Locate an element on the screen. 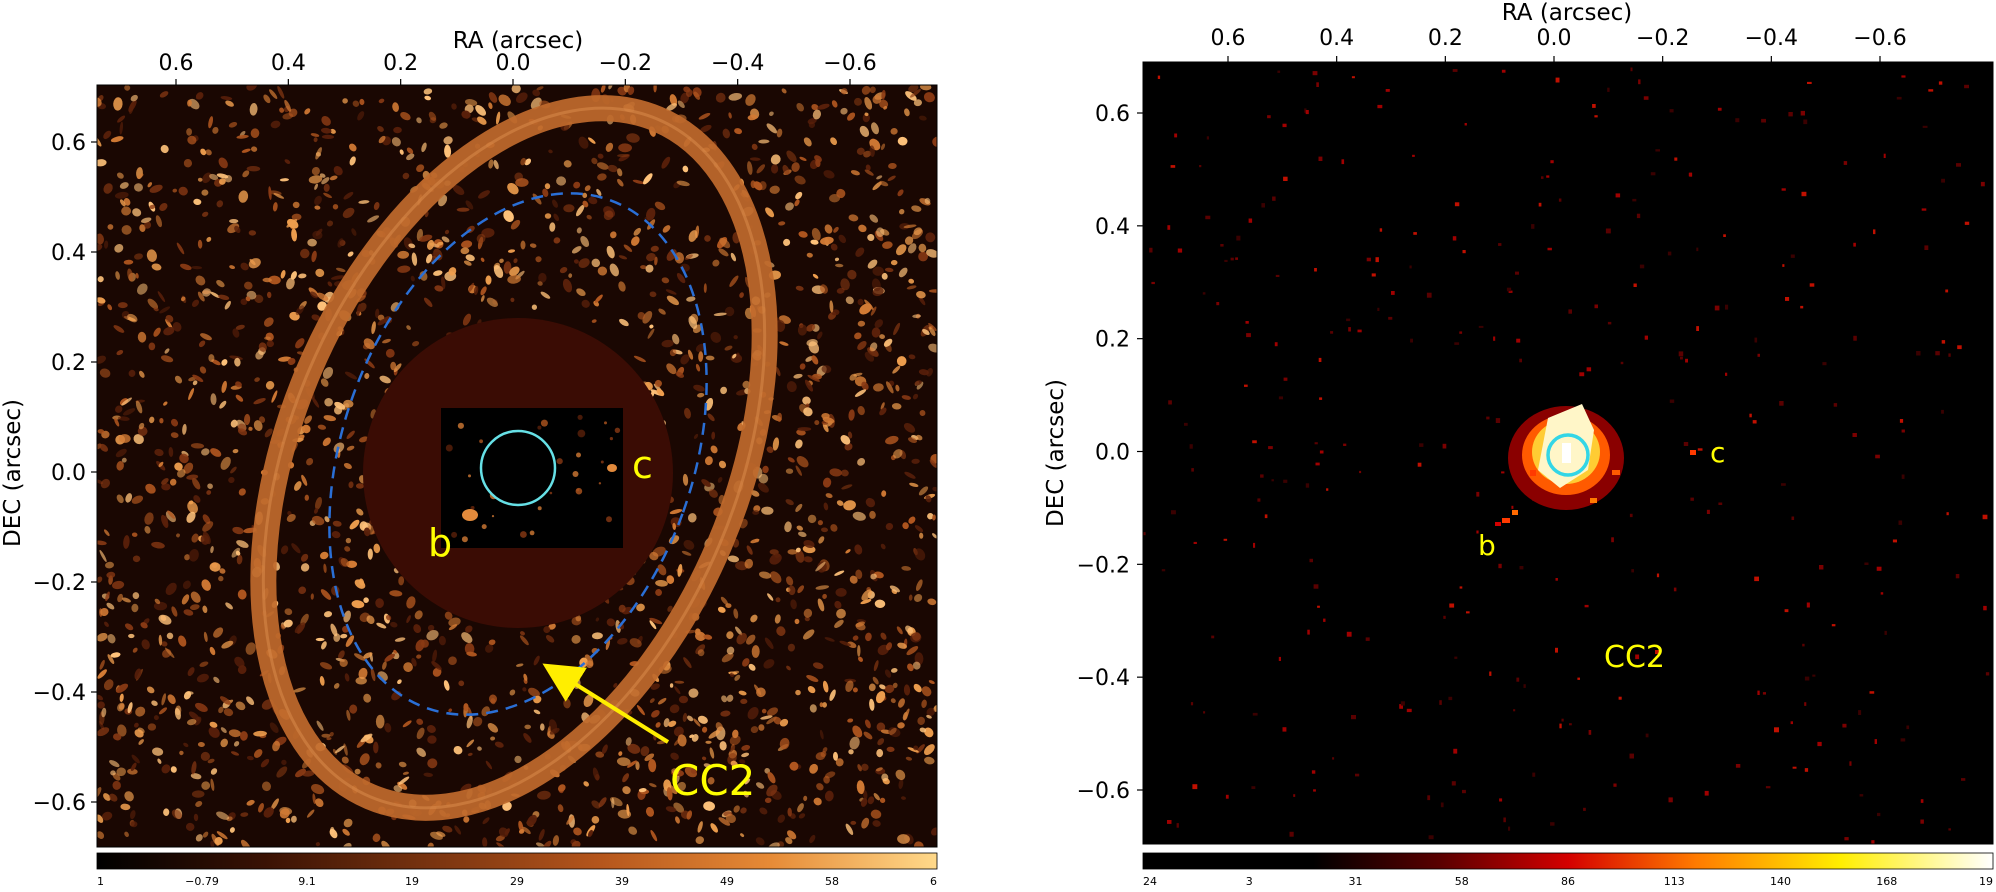 The image size is (1996, 892). x-tick-label: 0.4 is located at coordinates (288, 63).